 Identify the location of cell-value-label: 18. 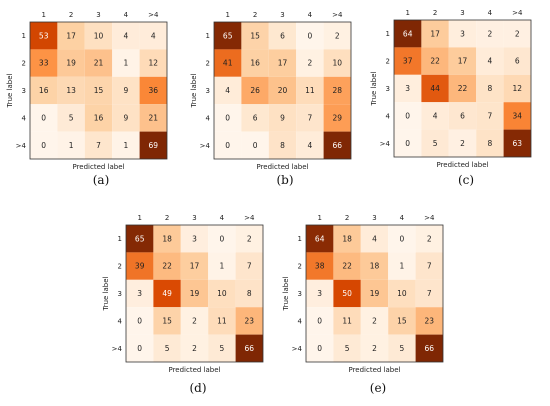
(347, 238).